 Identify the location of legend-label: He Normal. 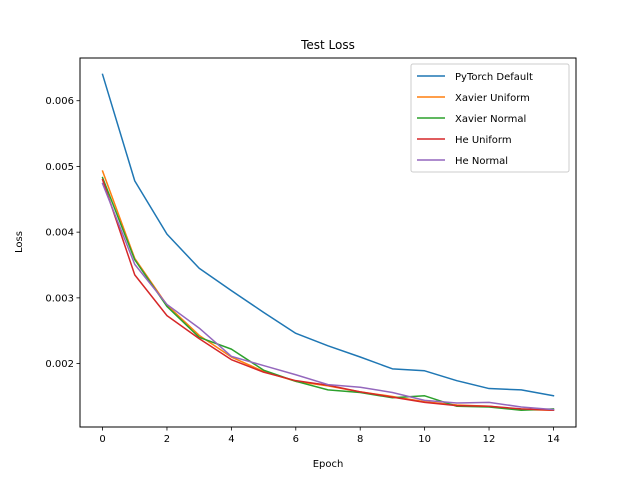
(481, 161).